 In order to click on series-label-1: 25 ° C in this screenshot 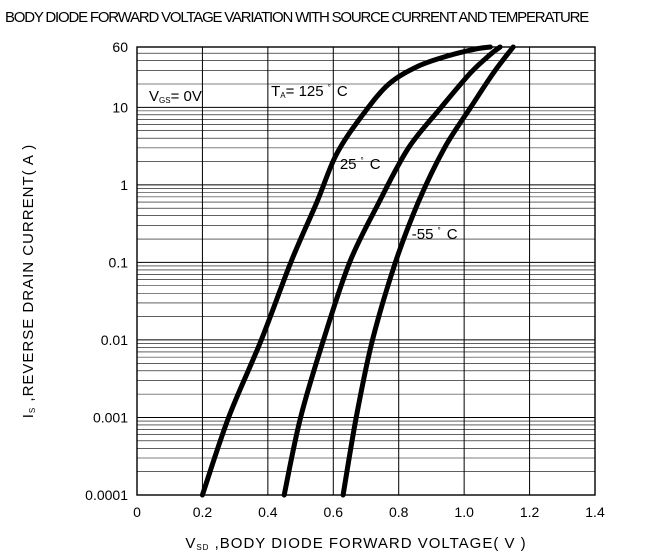, I will do `click(360, 164)`.